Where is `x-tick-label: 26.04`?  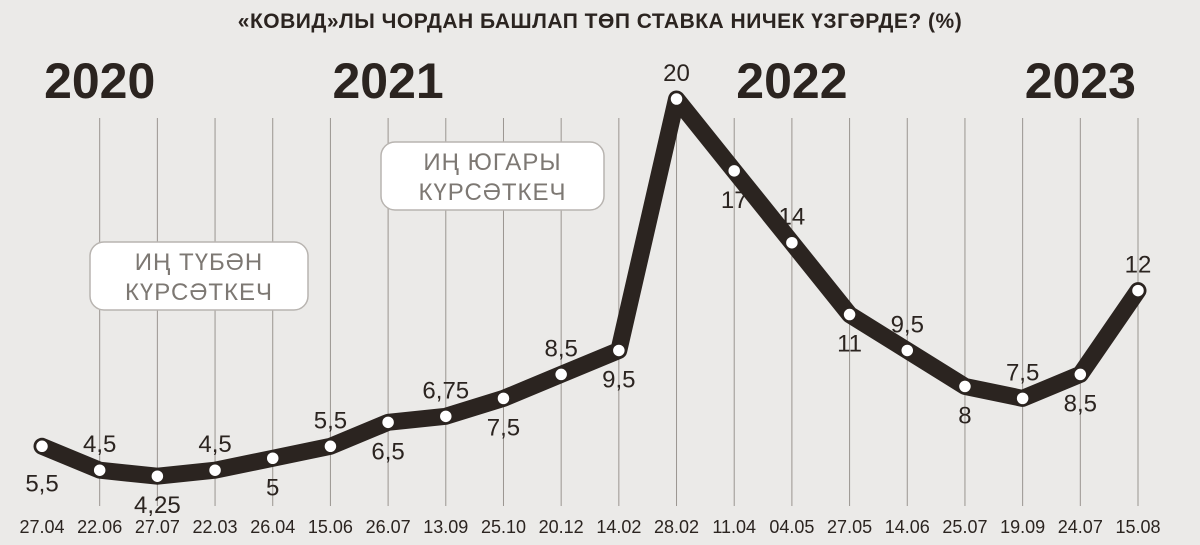 x-tick-label: 26.04 is located at coordinates (272, 527).